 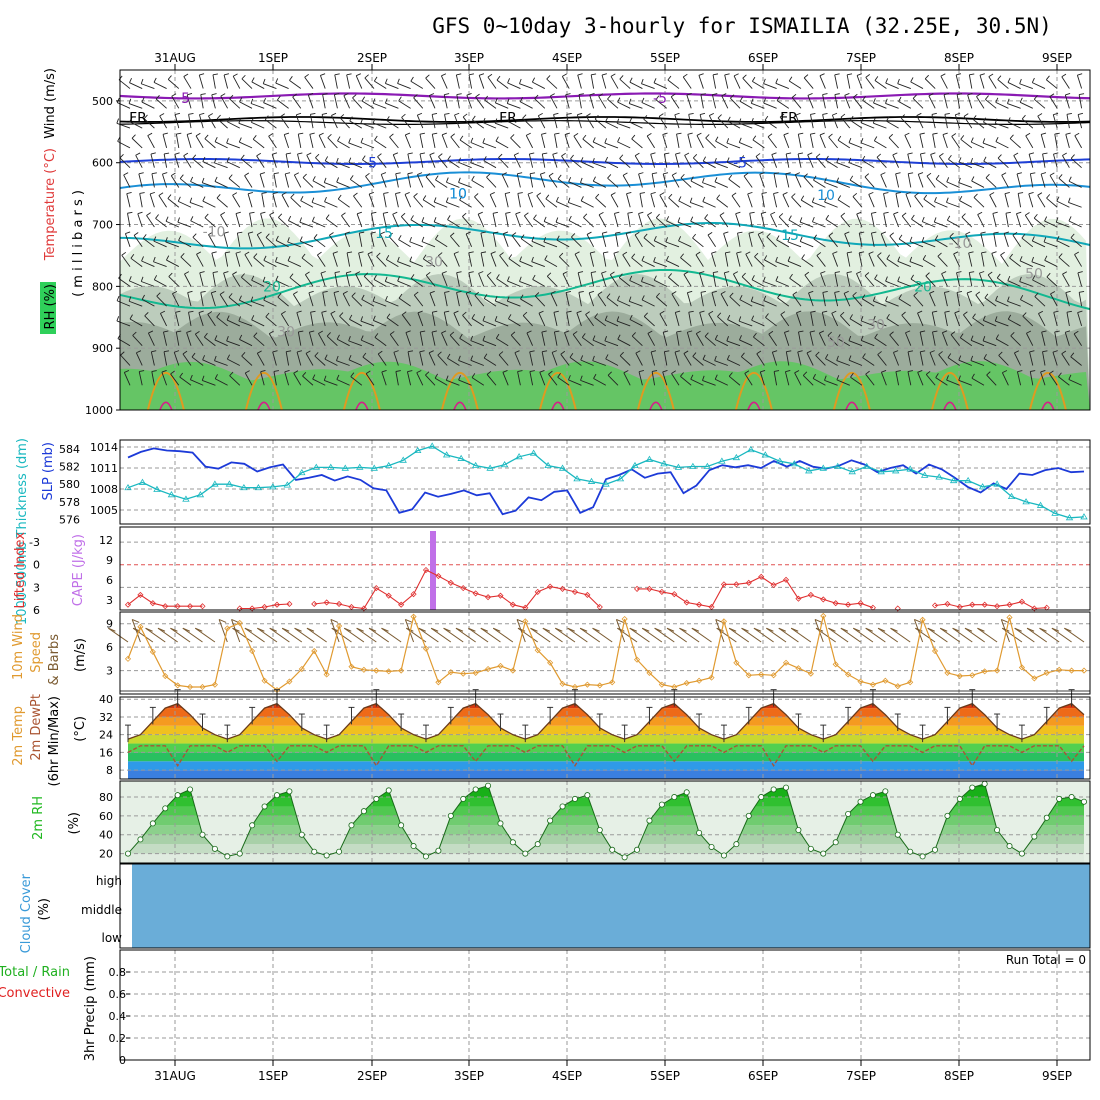 What do you see at coordinates (104, 447) in the screenshot?
I see `slp-tick-label: 1014` at bounding box center [104, 447].